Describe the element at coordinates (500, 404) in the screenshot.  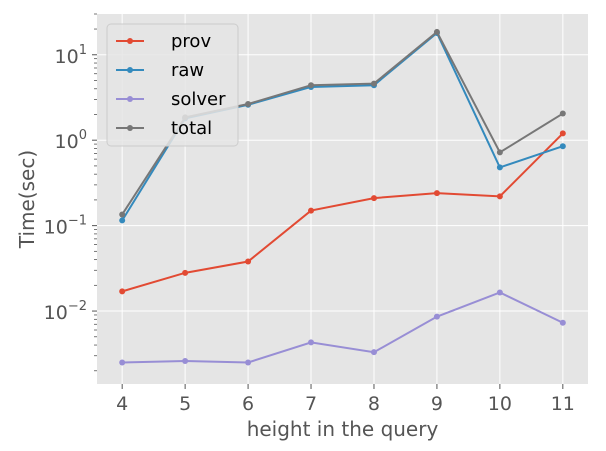
I see `x-tick-label: 10` at that location.